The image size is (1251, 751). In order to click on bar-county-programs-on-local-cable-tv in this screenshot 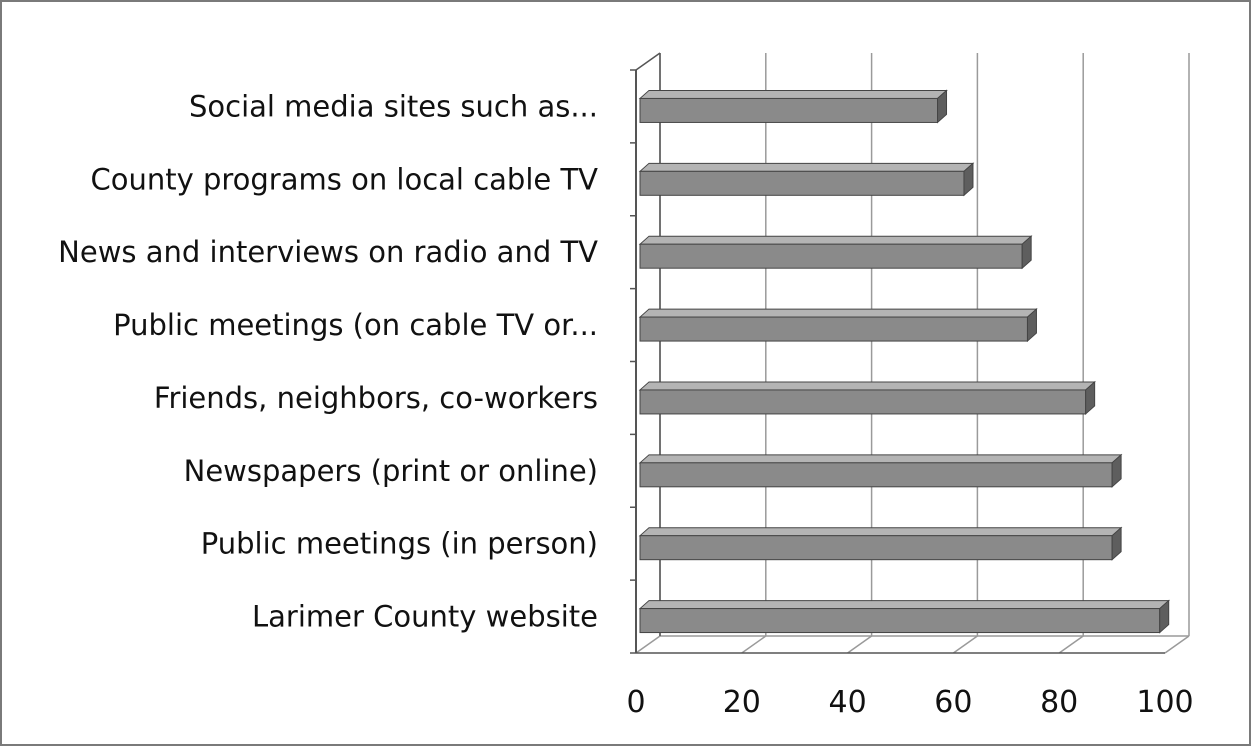, I will do `click(806, 179)`.